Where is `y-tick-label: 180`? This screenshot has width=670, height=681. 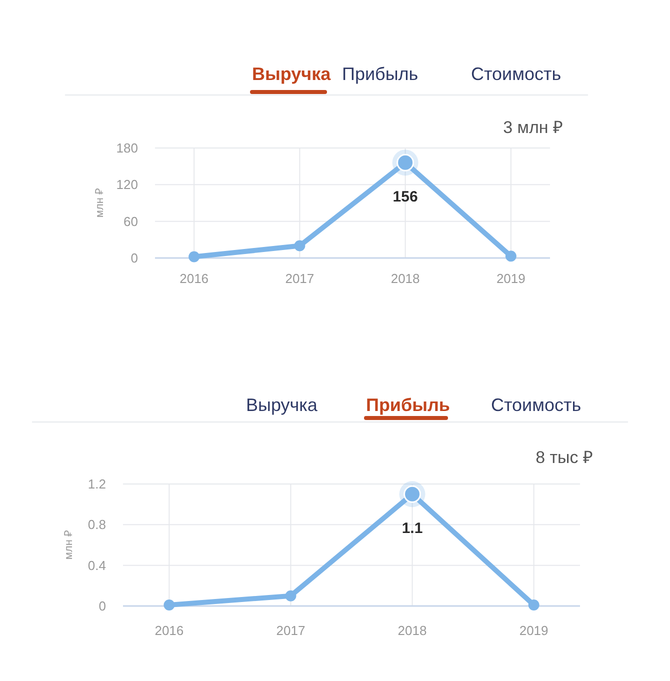
y-tick-label: 180 is located at coordinates (127, 148).